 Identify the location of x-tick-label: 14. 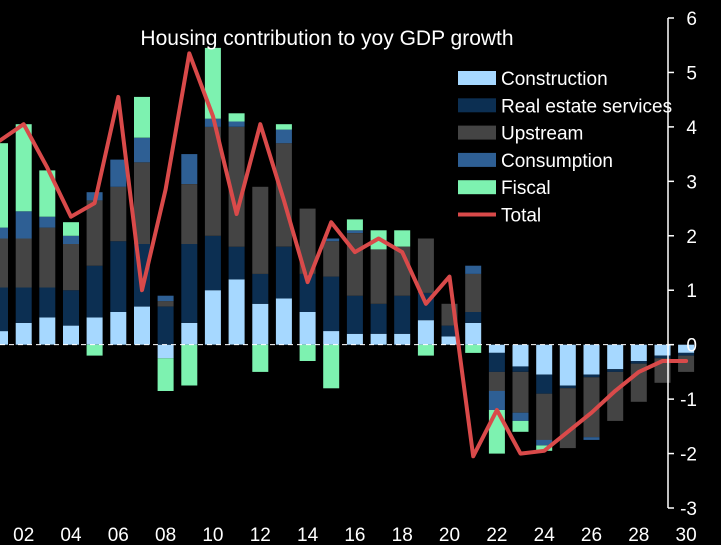
(308, 535).